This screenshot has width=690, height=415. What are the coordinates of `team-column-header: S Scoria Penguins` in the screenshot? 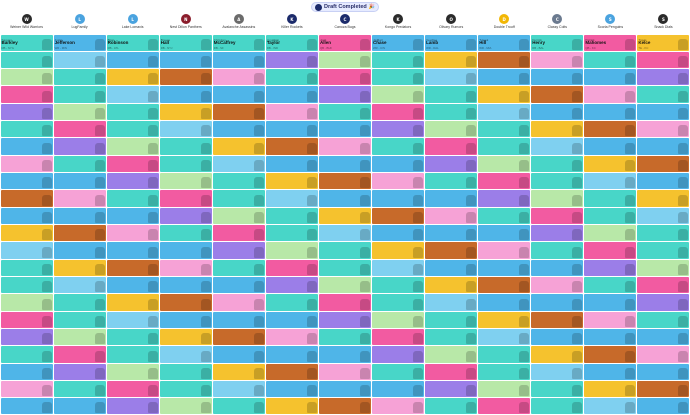 It's located at (610, 24).